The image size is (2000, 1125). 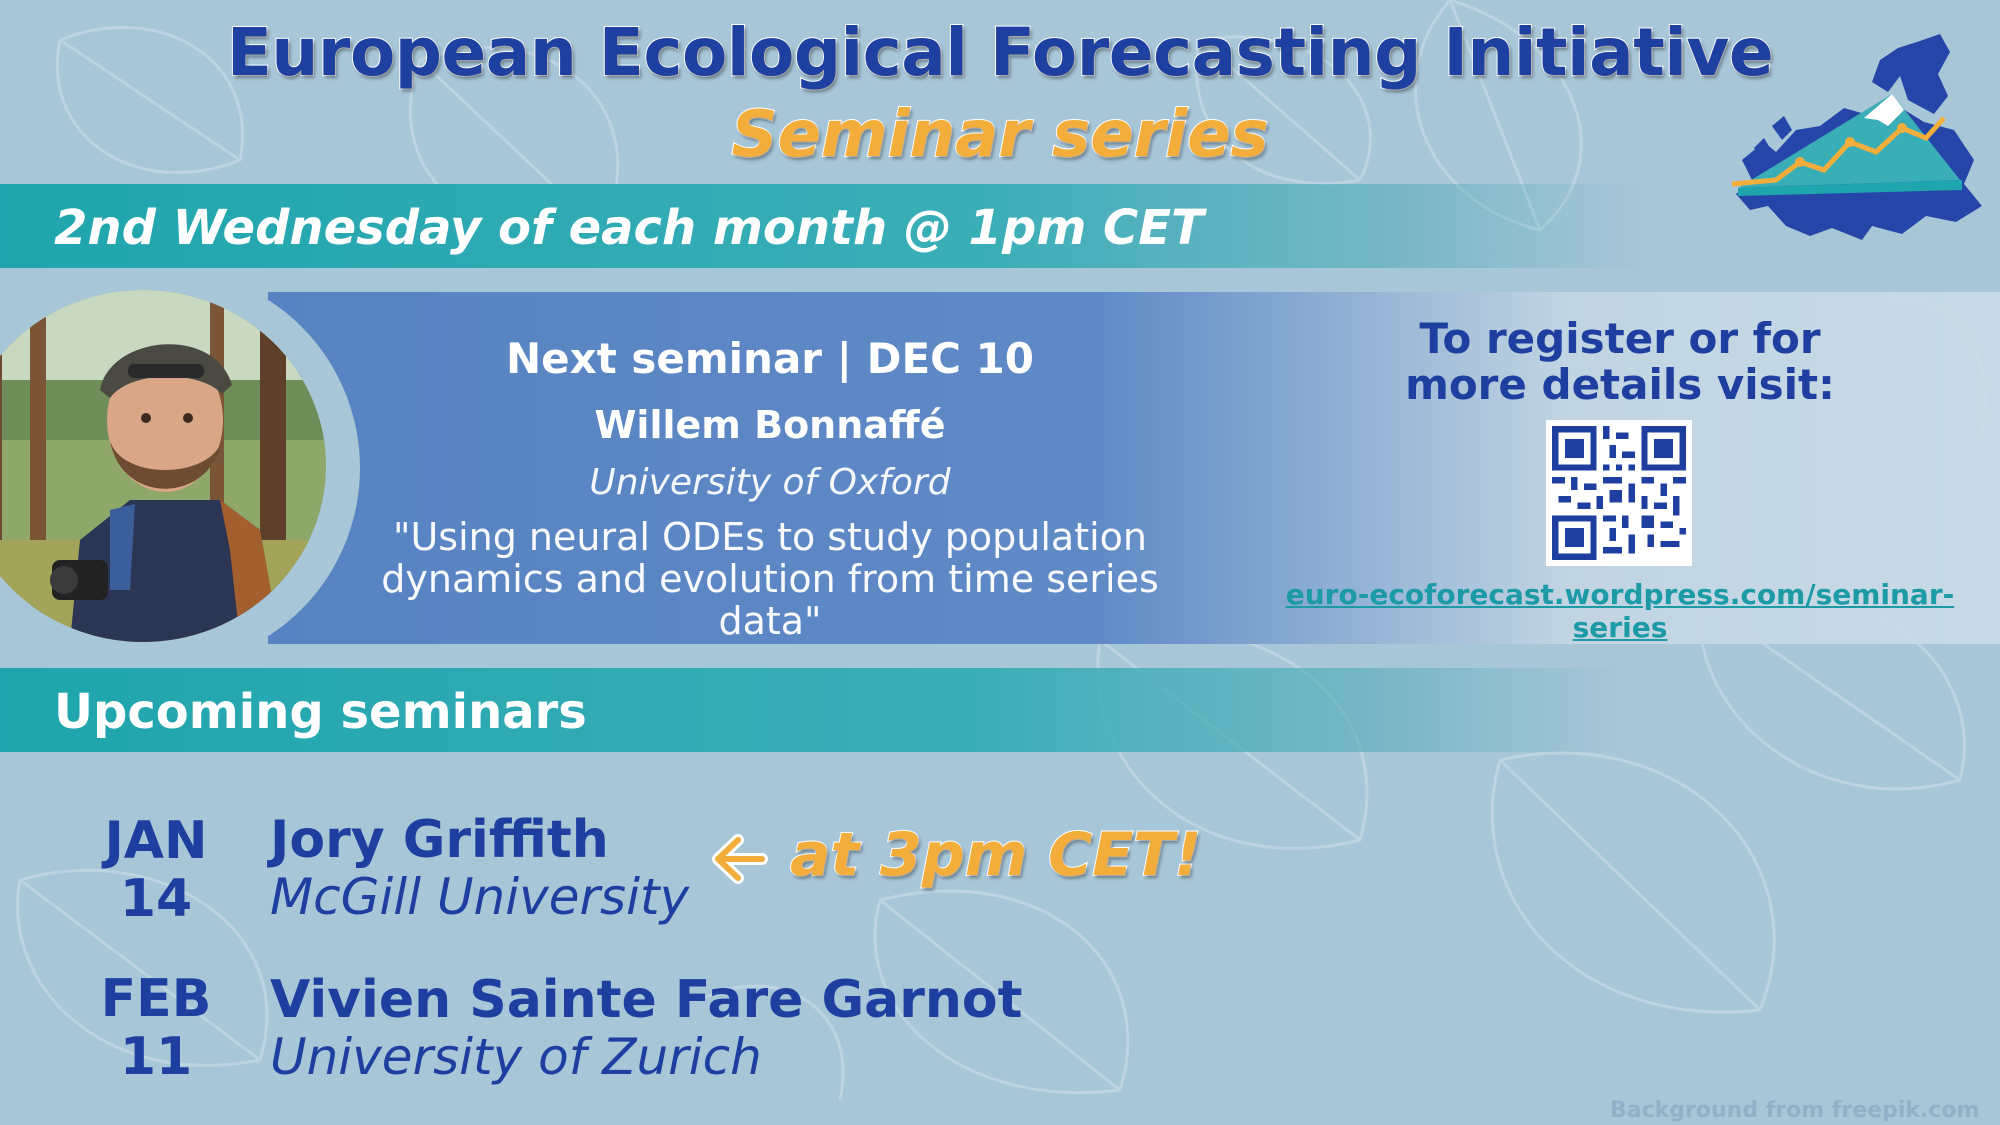 I want to click on next-seminar-speaker: Willem Bonnaffé, so click(x=770, y=425).